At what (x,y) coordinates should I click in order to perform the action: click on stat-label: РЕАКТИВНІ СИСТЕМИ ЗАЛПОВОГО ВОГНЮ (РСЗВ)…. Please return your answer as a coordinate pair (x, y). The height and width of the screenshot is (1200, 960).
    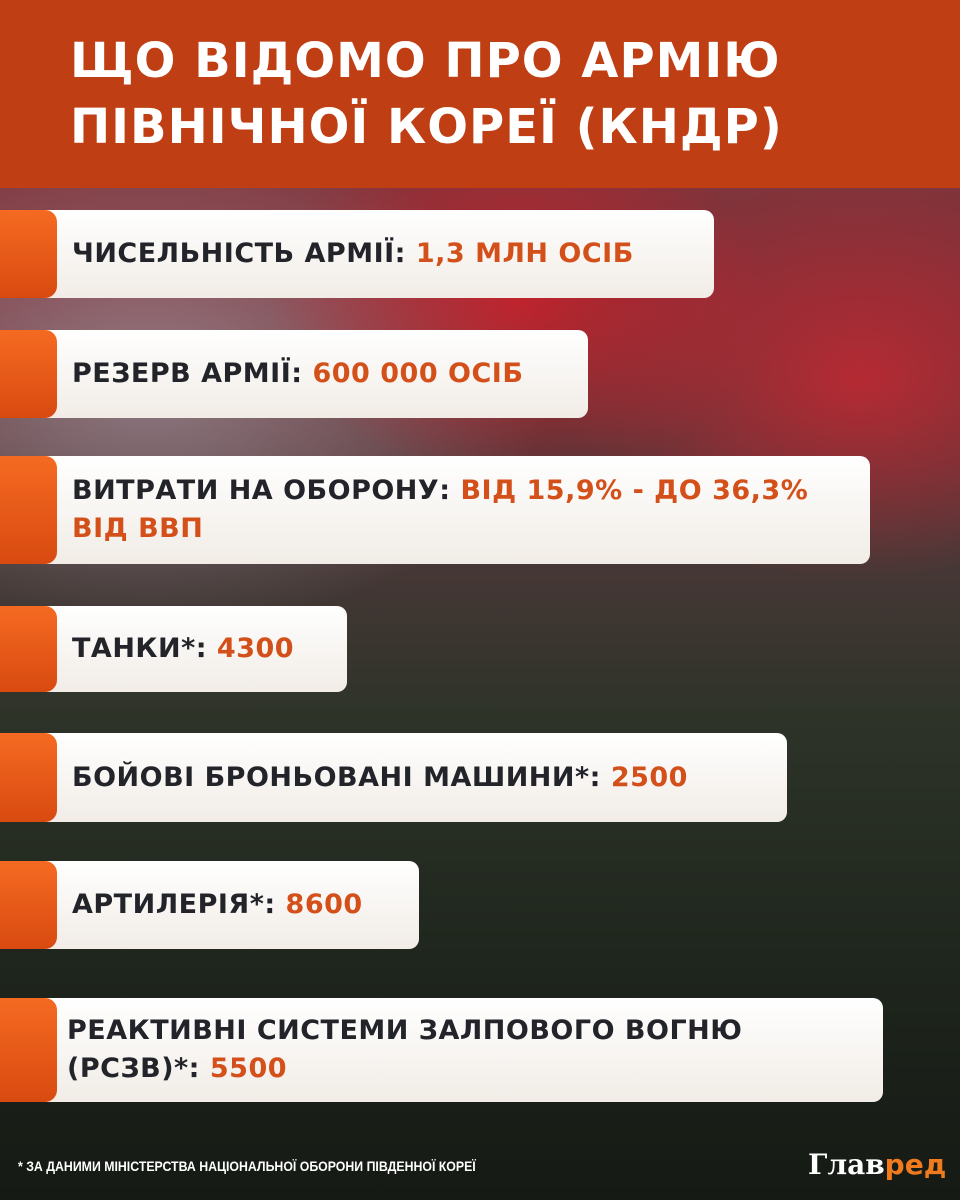
    Looking at the image, I should click on (405, 1049).